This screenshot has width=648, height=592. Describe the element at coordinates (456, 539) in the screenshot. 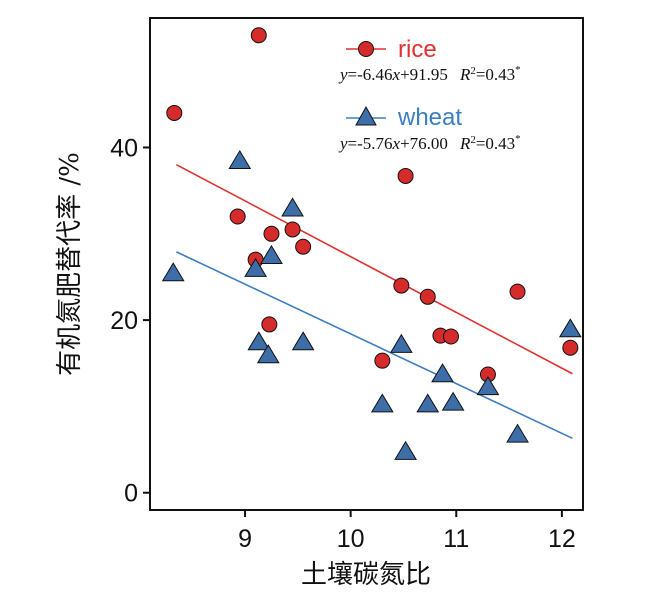

I see `x-tick-label: 11` at that location.